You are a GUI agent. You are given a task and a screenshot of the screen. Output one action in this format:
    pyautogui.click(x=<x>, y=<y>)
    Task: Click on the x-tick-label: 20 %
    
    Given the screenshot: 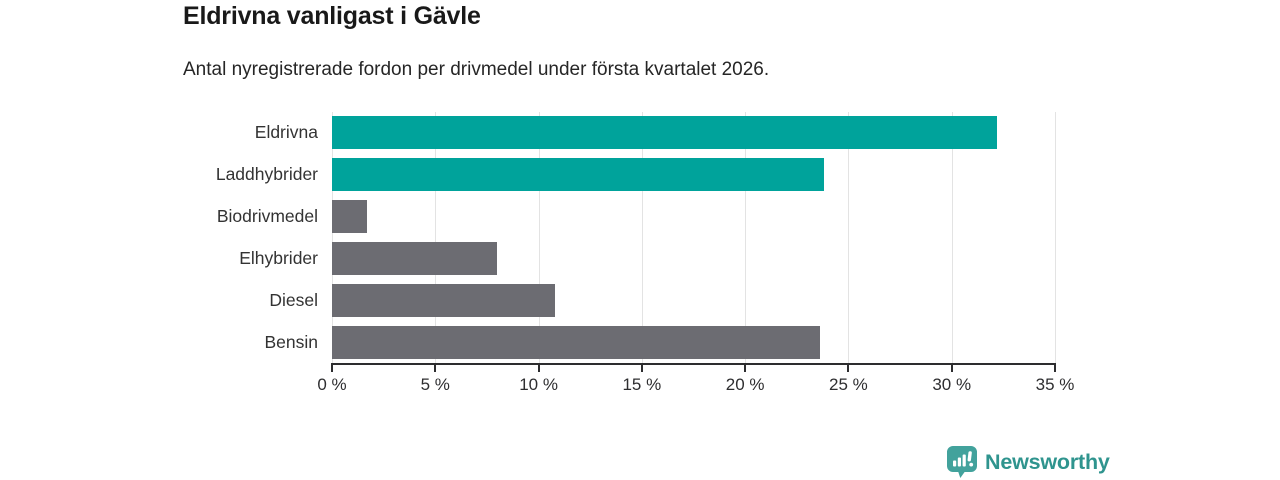 What is the action you would take?
    pyautogui.click(x=745, y=384)
    